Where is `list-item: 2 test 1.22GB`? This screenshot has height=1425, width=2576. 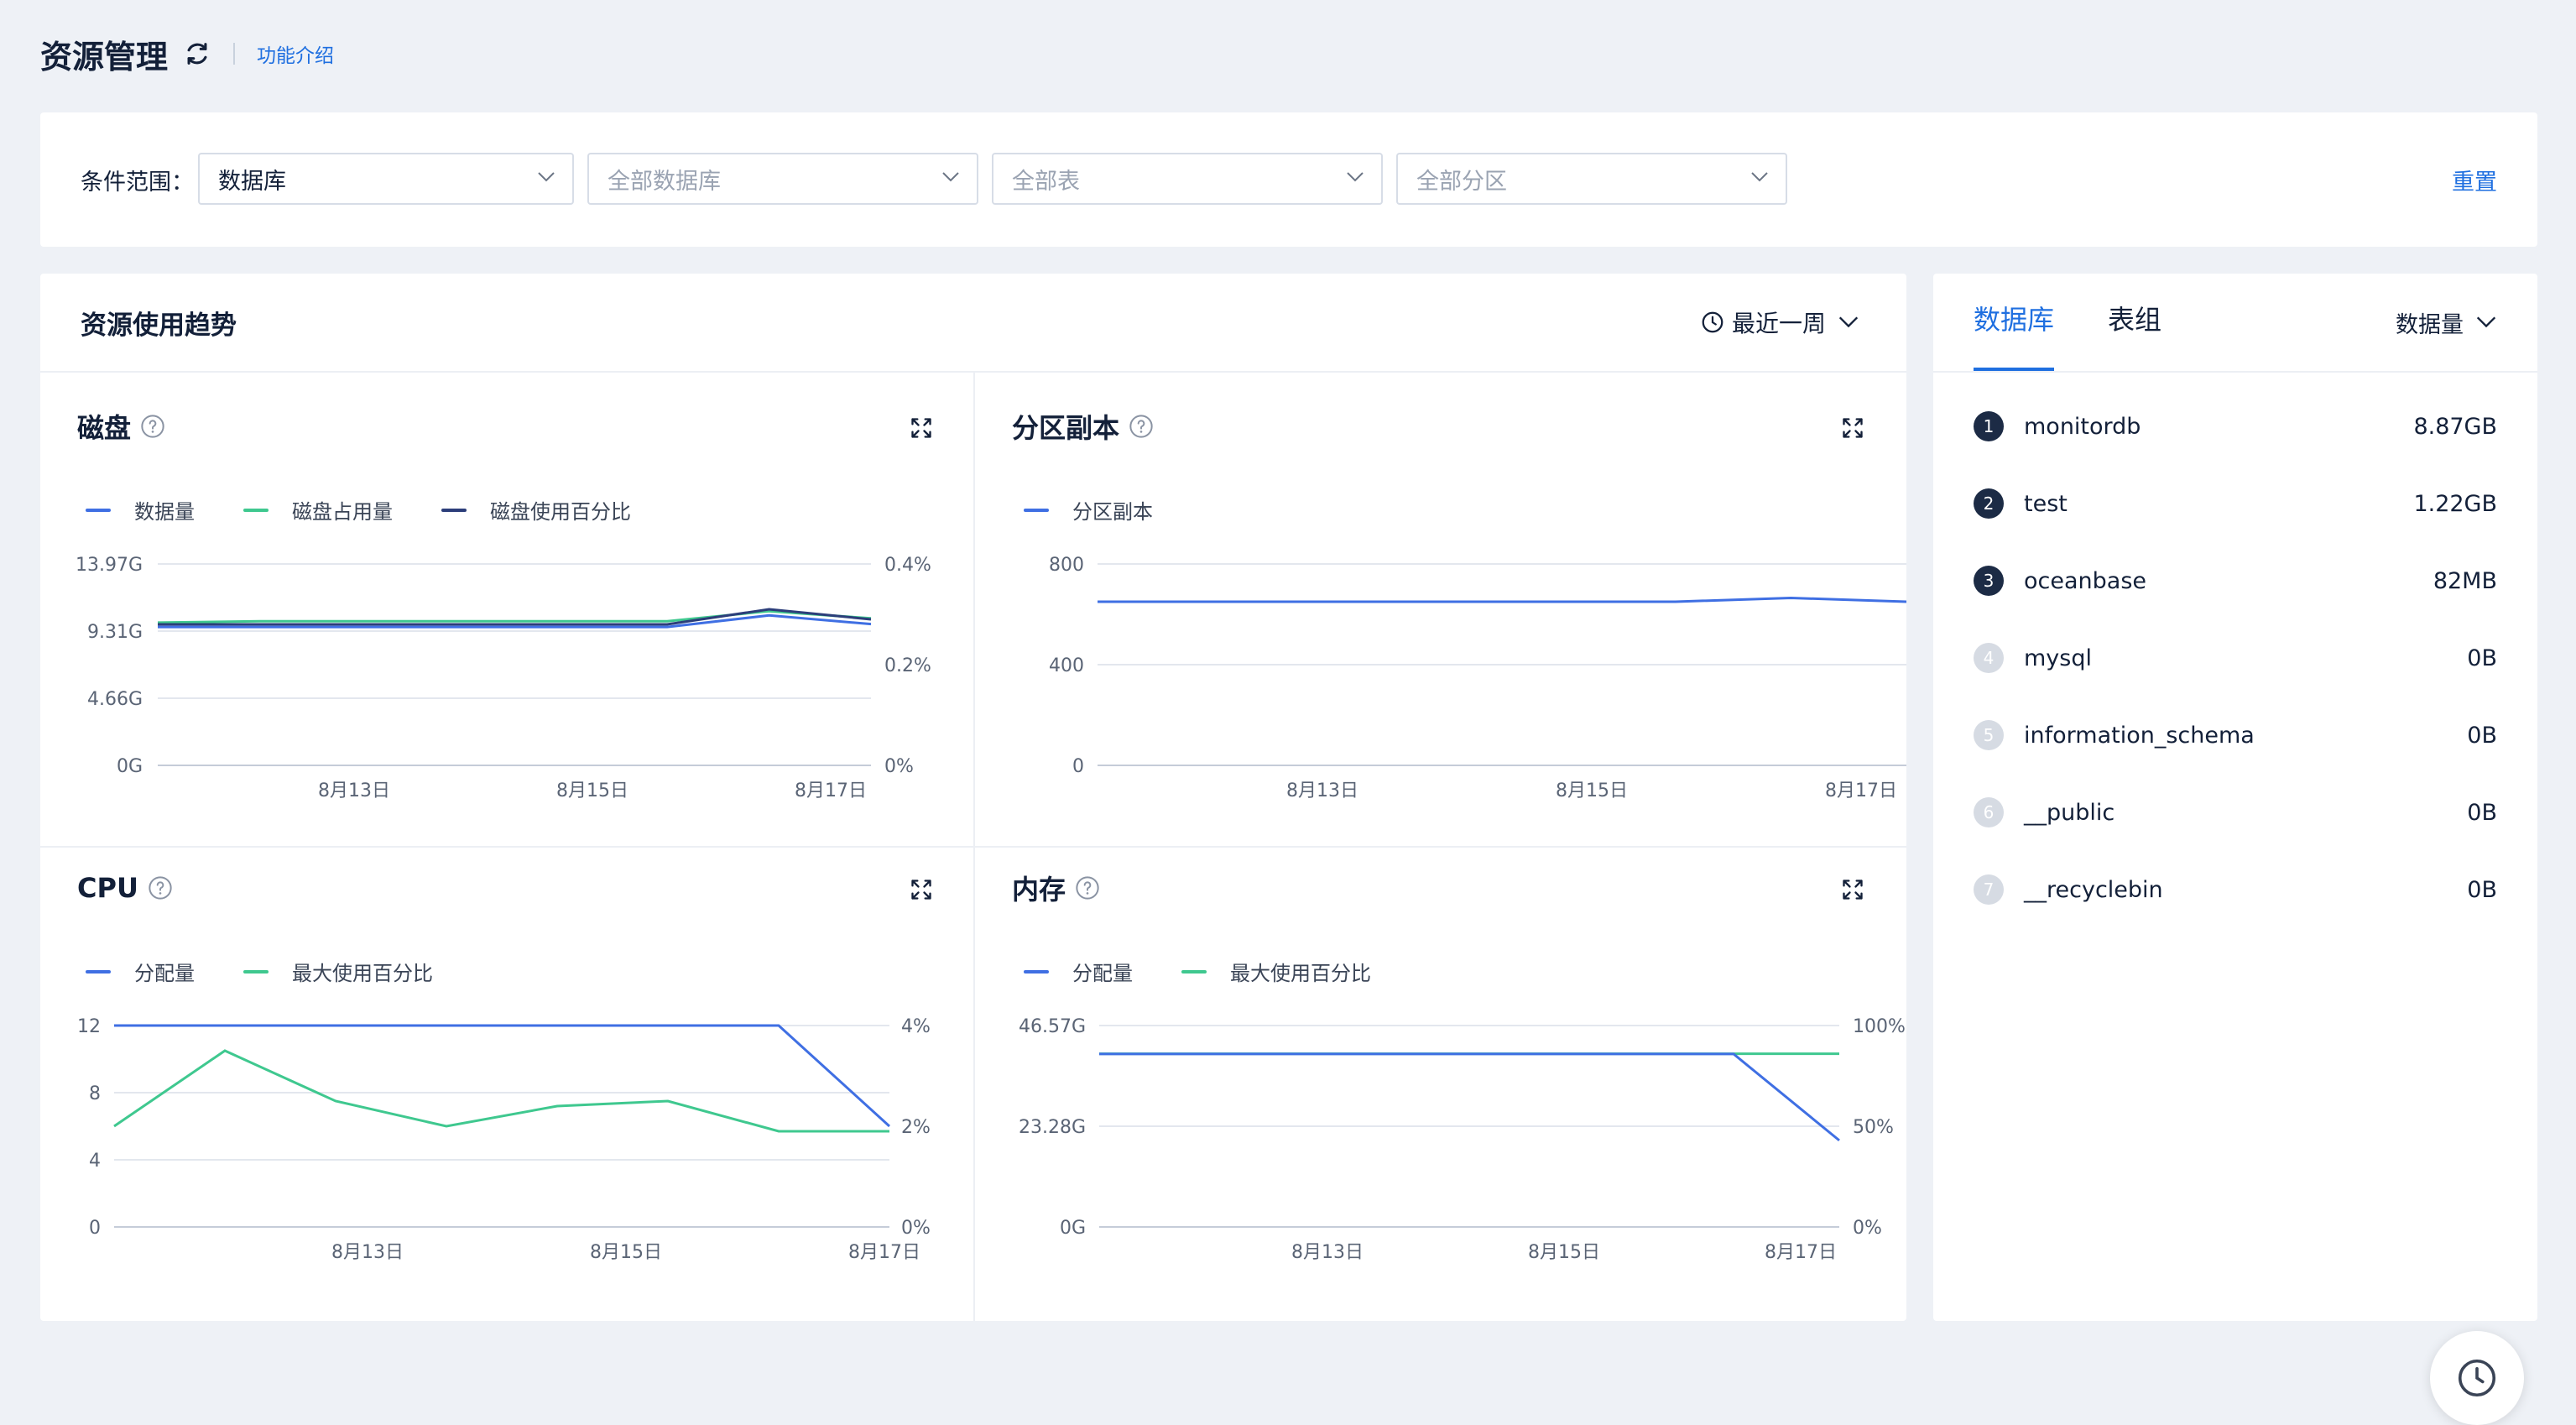
list-item: 2 test 1.22GB is located at coordinates (2235, 503).